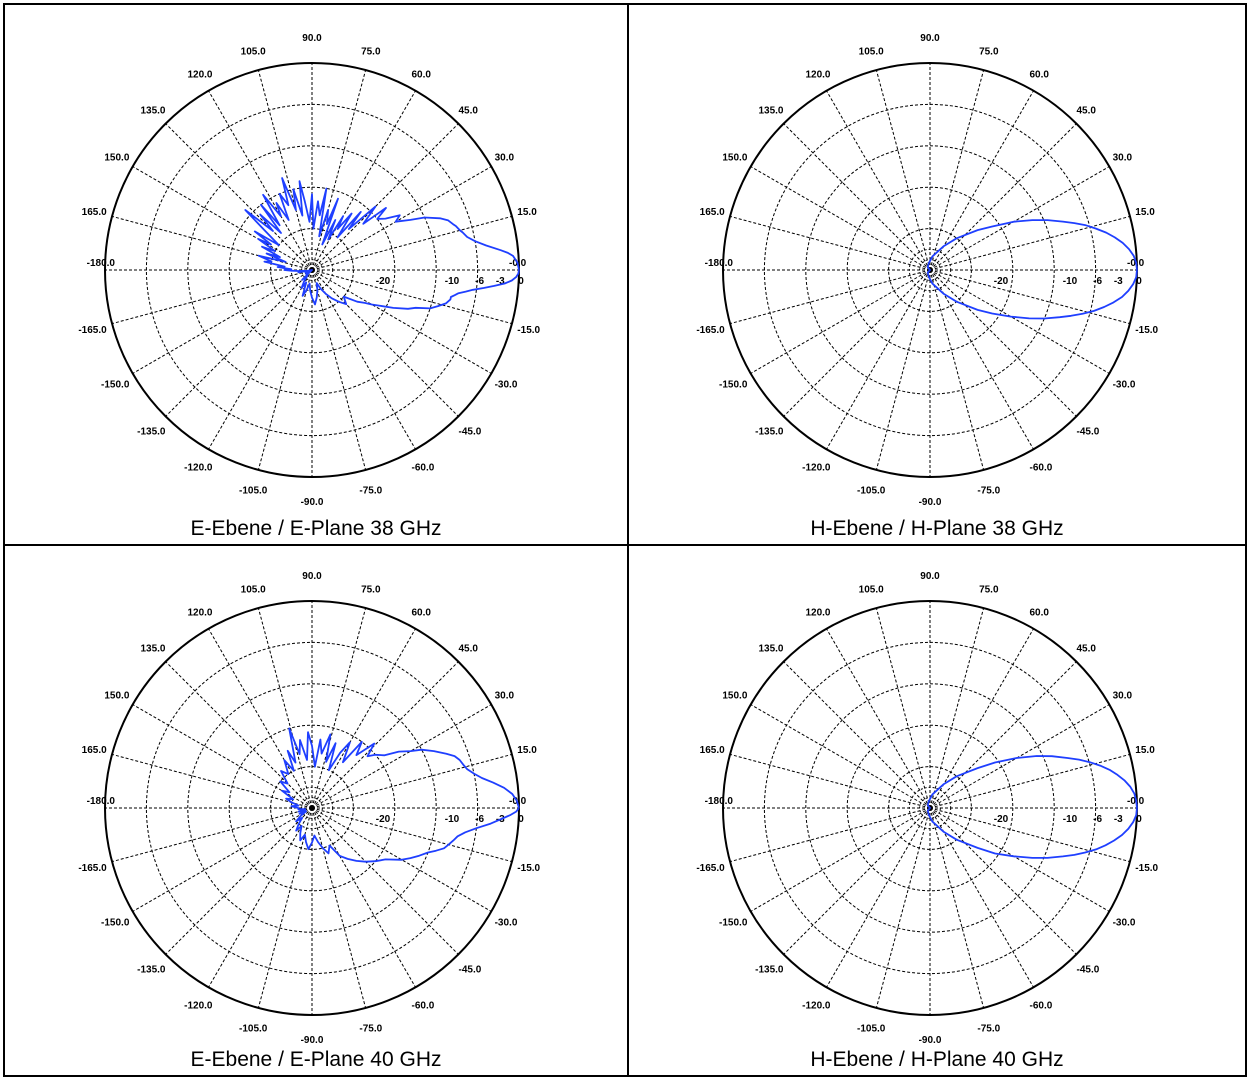 This screenshot has width=1251, height=1079. Describe the element at coordinates (937, 528) in the screenshot. I see `chart-title: H-Ebene / H-Plane 38 GHz` at that location.